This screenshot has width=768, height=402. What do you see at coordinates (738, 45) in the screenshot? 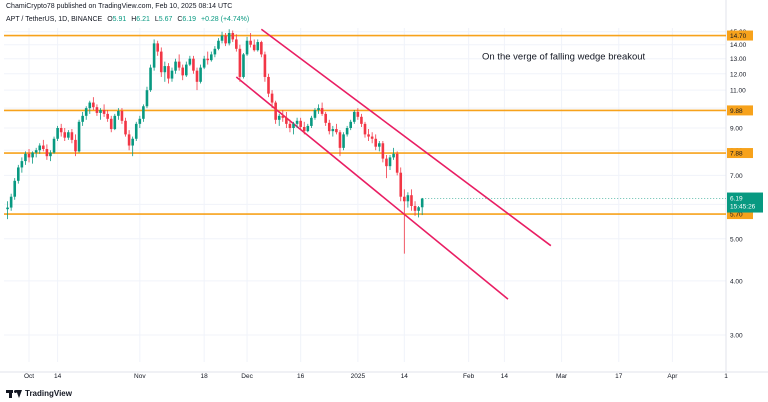
I see `y-tick-label: 14.00` at bounding box center [738, 45].